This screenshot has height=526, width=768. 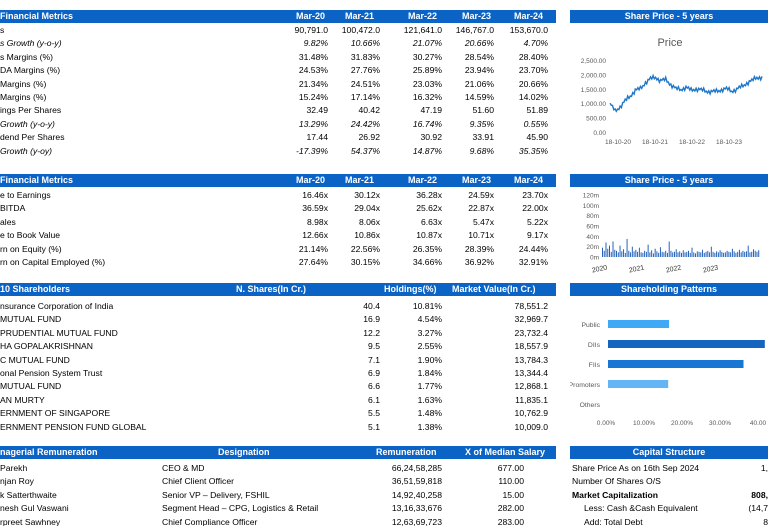 What do you see at coordinates (531, 306) in the screenshot?
I see `shareholder-value: 78,551.2` at bounding box center [531, 306].